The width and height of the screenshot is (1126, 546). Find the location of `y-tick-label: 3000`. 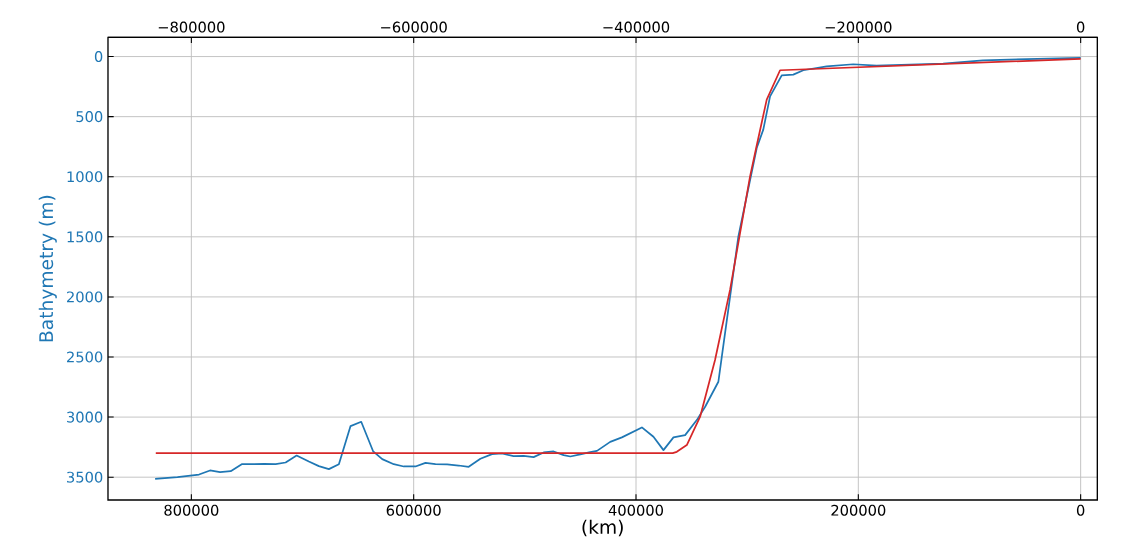

y-tick-label: 3000 is located at coordinates (85, 417).